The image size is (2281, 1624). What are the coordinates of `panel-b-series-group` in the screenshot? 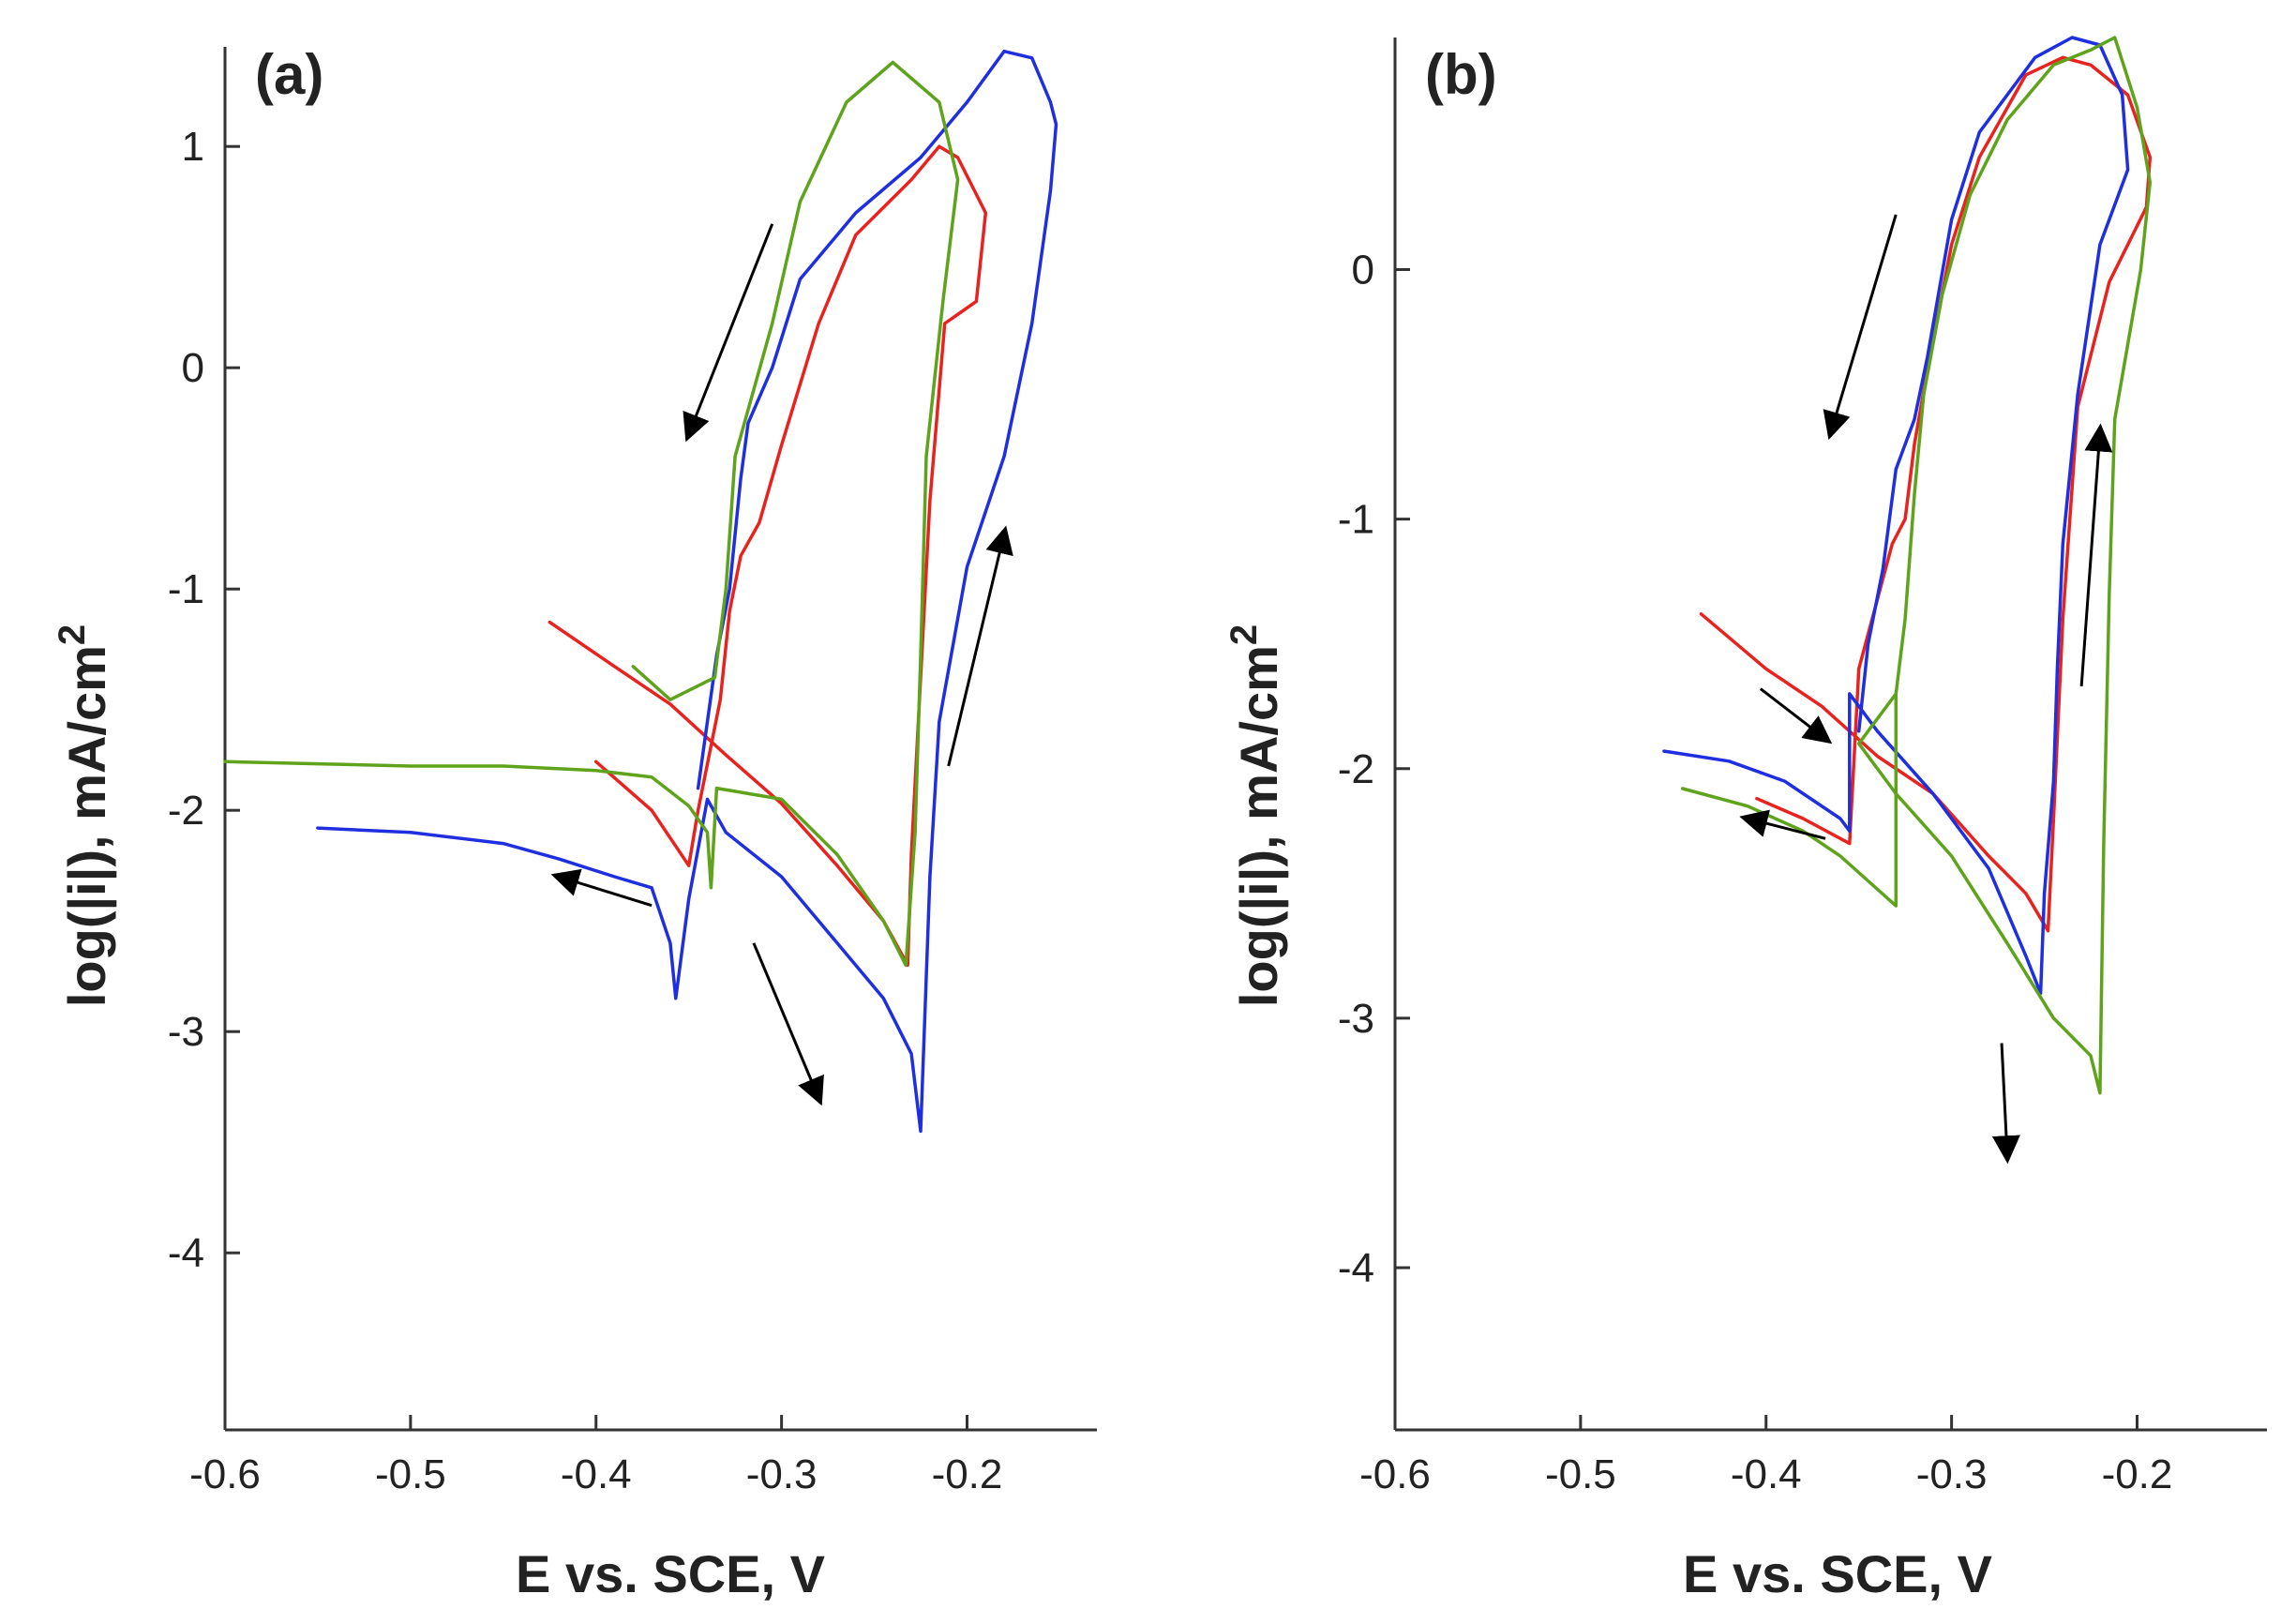 It's located at (1908, 565).